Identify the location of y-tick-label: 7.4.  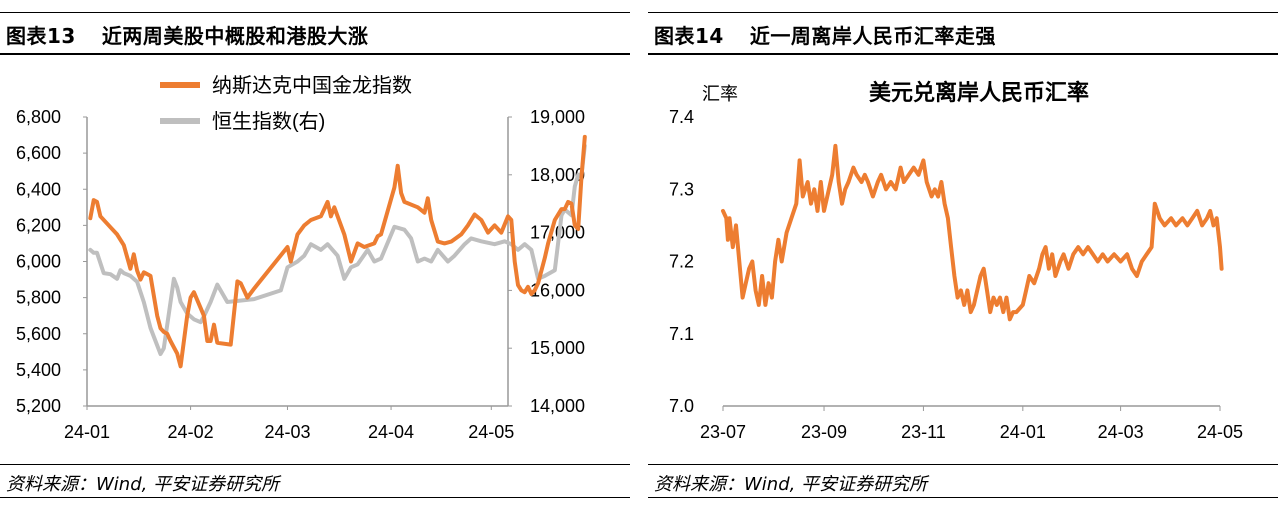
(681, 117).